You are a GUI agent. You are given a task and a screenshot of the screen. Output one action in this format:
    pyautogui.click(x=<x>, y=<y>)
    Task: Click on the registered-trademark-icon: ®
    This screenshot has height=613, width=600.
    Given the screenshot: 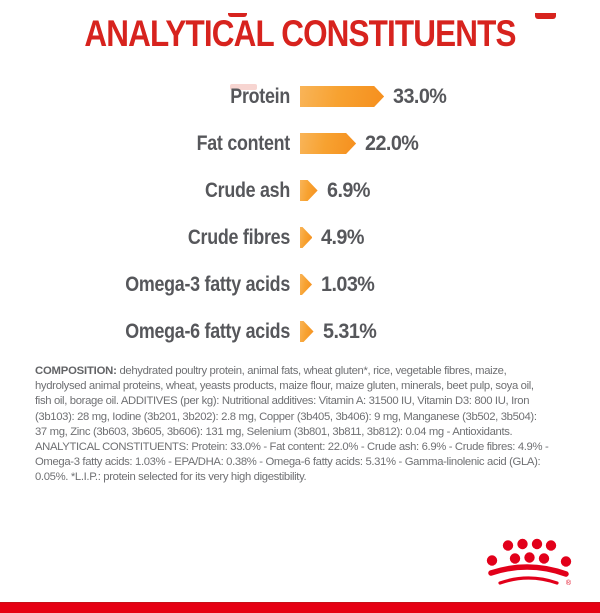 What is the action you would take?
    pyautogui.click(x=569, y=583)
    